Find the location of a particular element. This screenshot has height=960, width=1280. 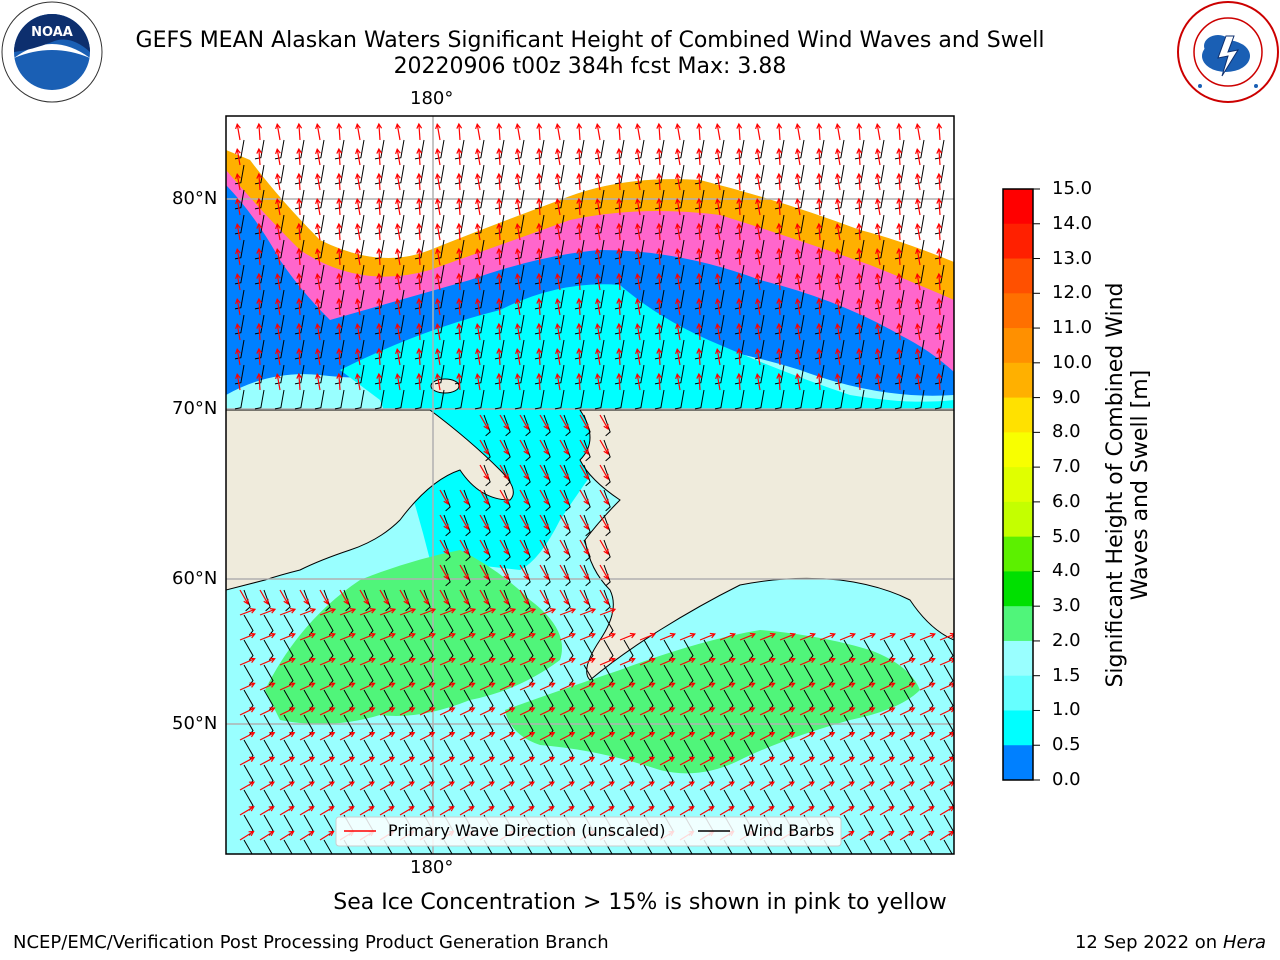

colorbar-tick-label: 15.0 is located at coordinates (1072, 188).